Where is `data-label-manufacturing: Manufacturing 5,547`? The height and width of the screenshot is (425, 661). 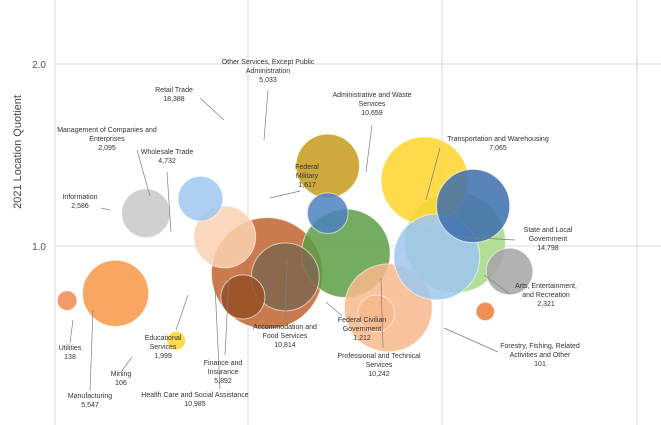
data-label-manufacturing: Manufacturing 5,547 is located at coordinates (90, 401).